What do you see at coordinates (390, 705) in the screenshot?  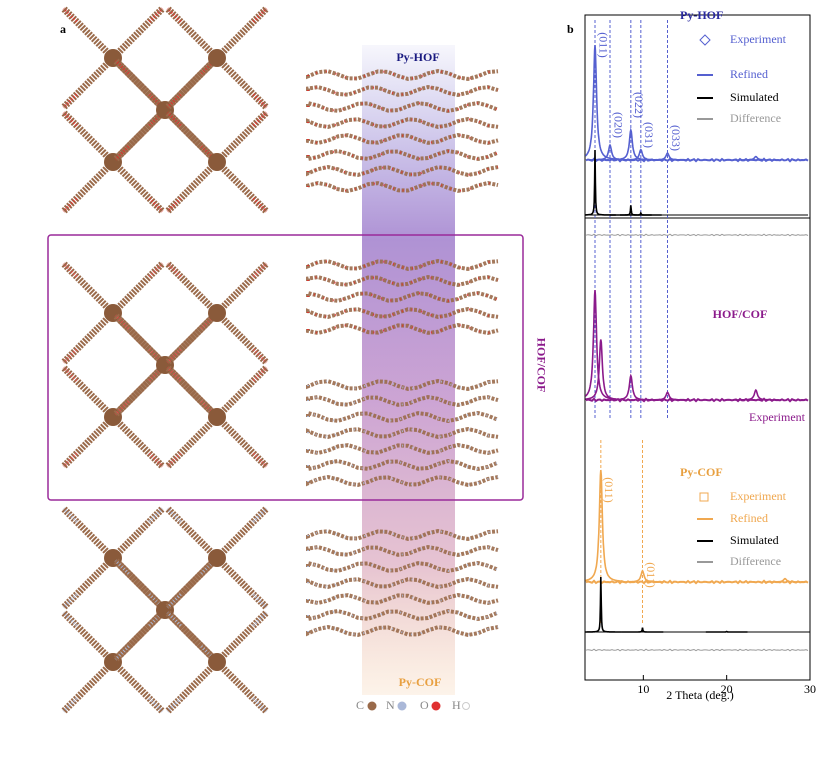 I see `atom: N` at bounding box center [390, 705].